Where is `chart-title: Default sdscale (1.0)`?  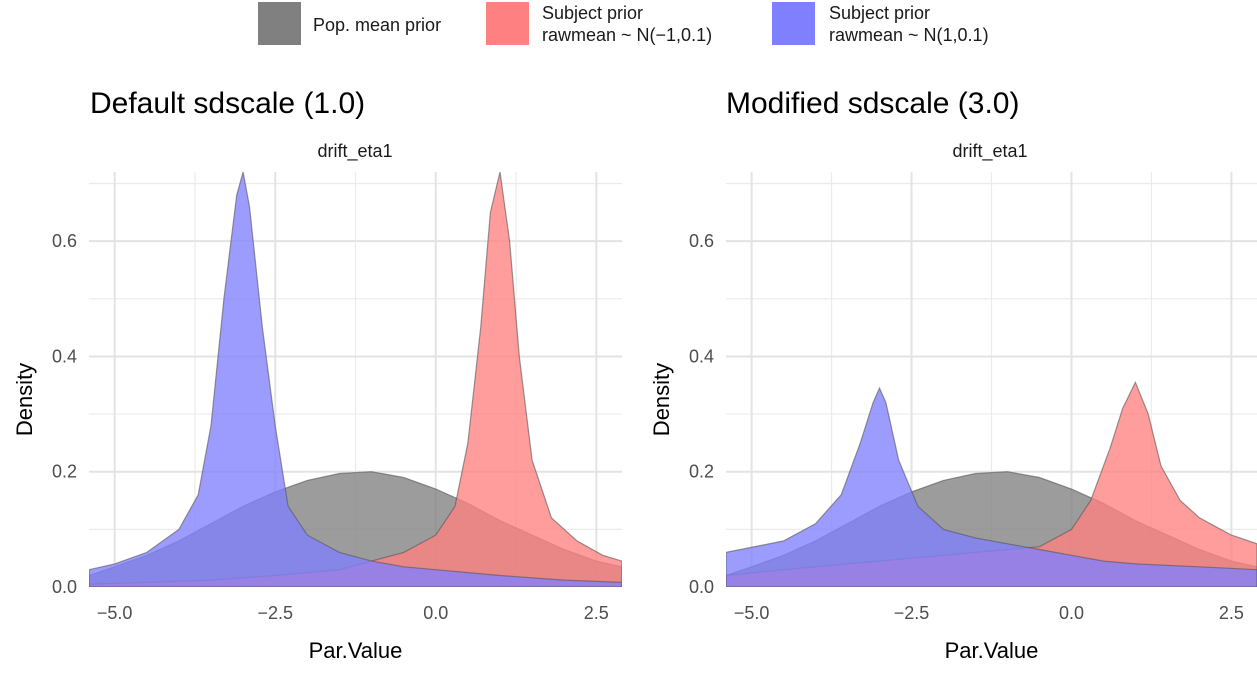
chart-title: Default sdscale (1.0) is located at coordinates (227, 103).